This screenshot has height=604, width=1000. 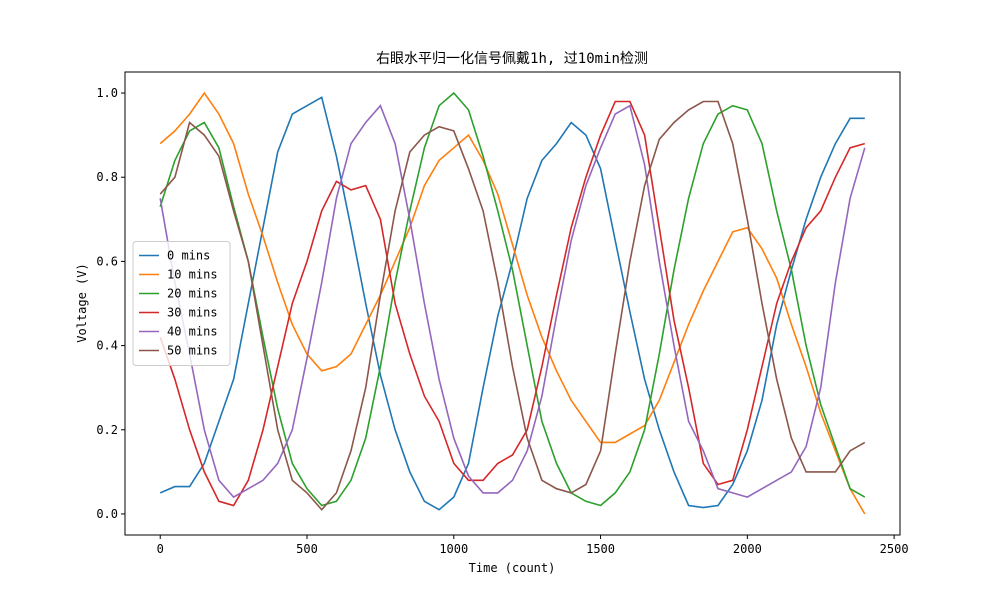 What do you see at coordinates (600, 549) in the screenshot?
I see `x-tick-label: 1500` at bounding box center [600, 549].